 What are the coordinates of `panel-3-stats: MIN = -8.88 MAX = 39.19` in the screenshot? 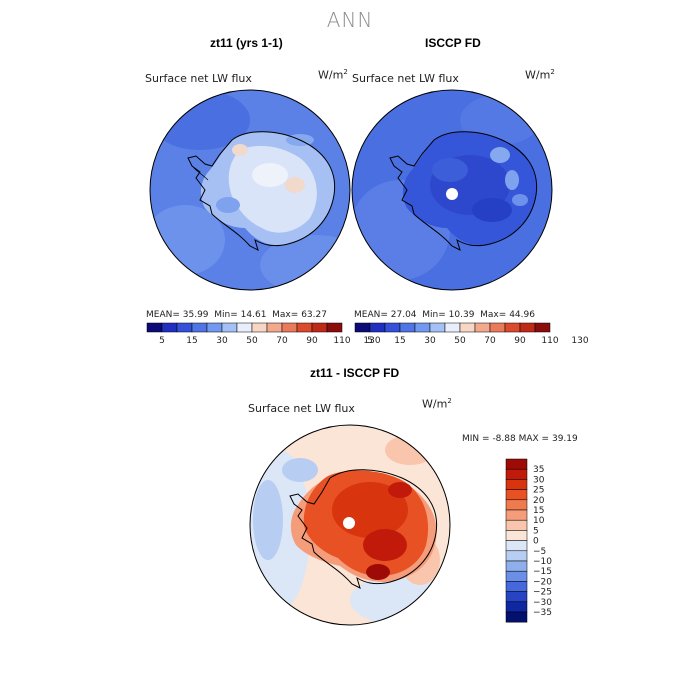 It's located at (520, 439).